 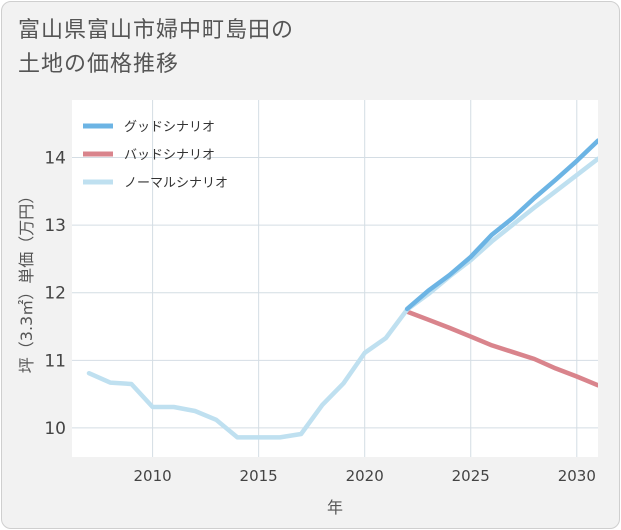 What do you see at coordinates (335, 507) in the screenshot?
I see `x-axis-label: 年` at bounding box center [335, 507].